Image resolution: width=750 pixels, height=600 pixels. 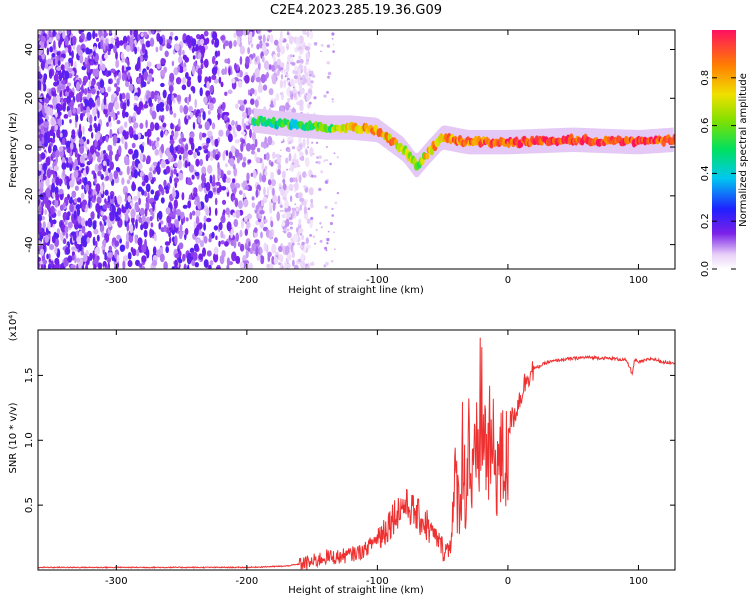 What do you see at coordinates (673, 137) in the screenshot?
I see `signal-cell` at bounding box center [673, 137].